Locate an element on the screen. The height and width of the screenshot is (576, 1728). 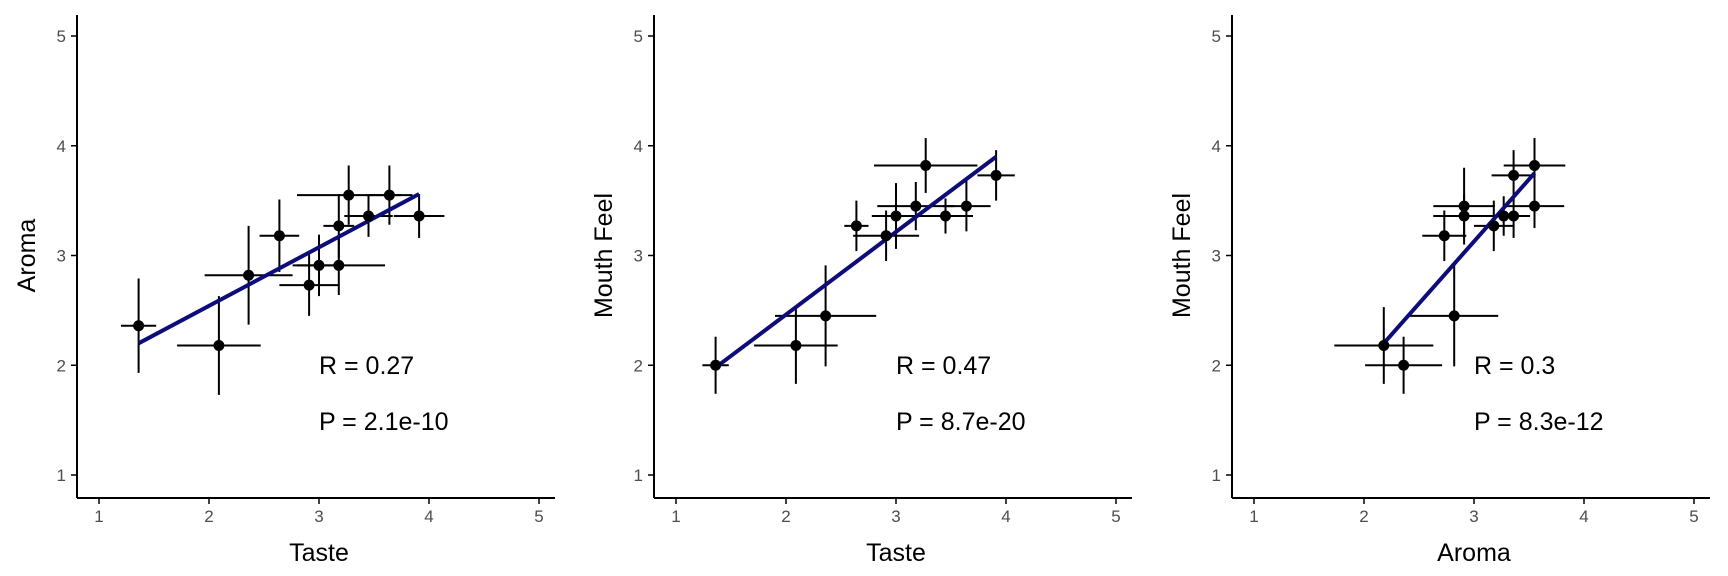
panel-1-y-axis-title: Aroma is located at coordinates (27, 256).